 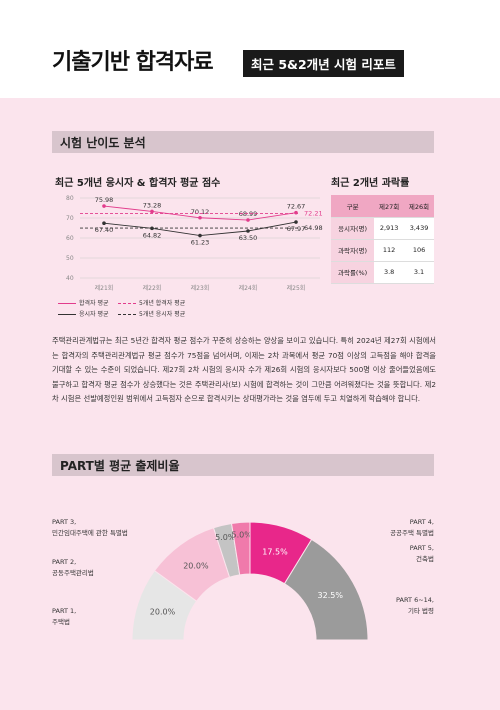 What do you see at coordinates (248, 288) in the screenshot?
I see `x-tick-label: 제24회` at bounding box center [248, 288].